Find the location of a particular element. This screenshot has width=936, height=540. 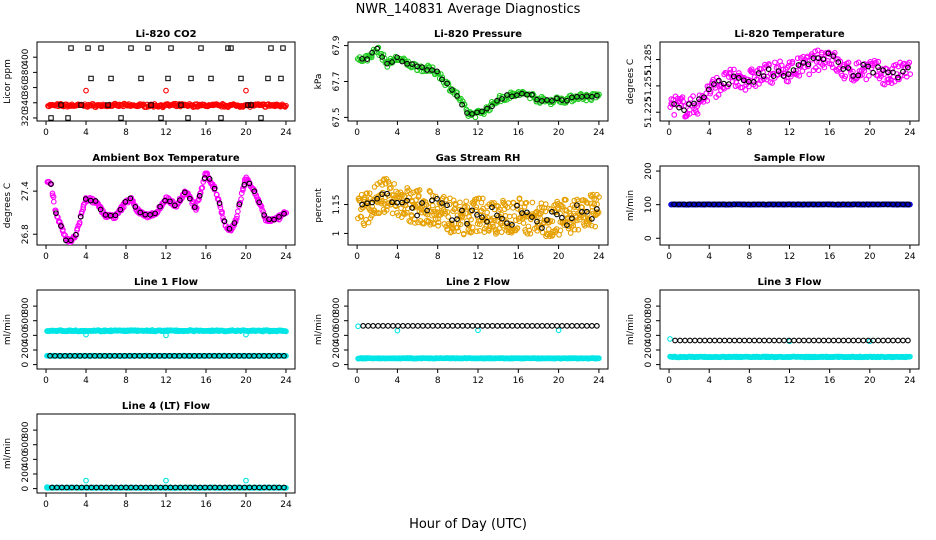

x-tick-label: 24 is located at coordinates (910, 257).